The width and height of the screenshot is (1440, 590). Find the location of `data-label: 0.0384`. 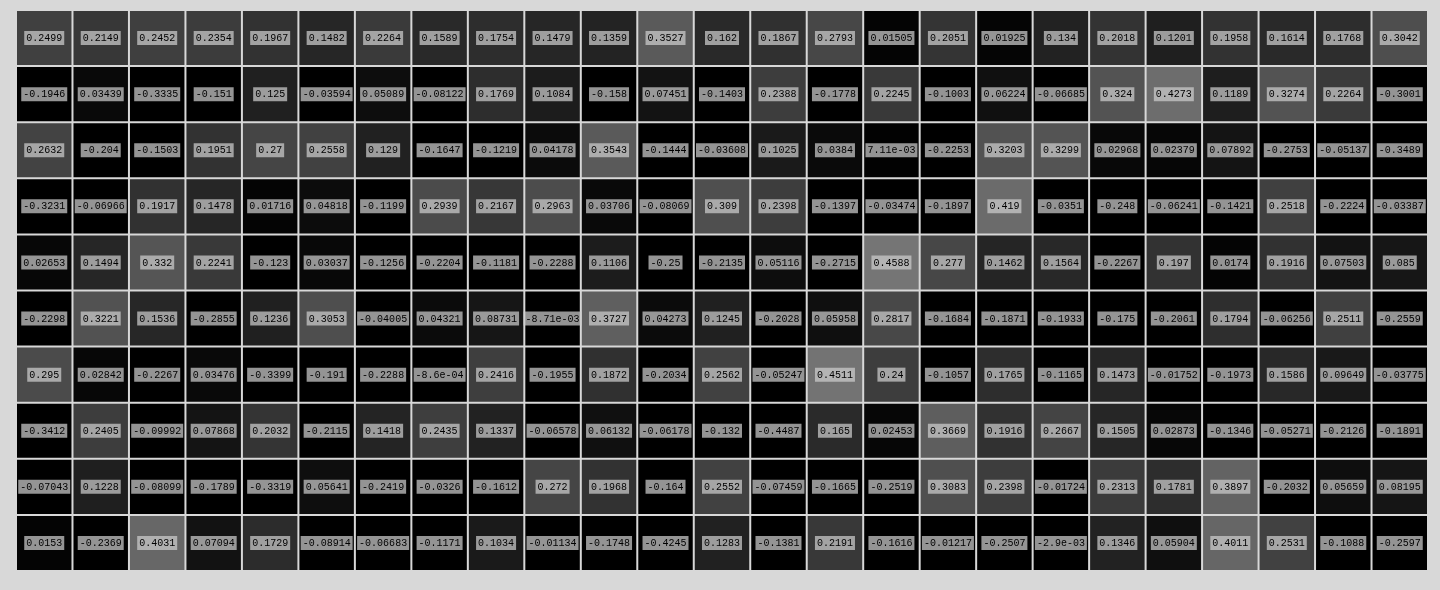

data-label: 0.0384 is located at coordinates (834, 151).